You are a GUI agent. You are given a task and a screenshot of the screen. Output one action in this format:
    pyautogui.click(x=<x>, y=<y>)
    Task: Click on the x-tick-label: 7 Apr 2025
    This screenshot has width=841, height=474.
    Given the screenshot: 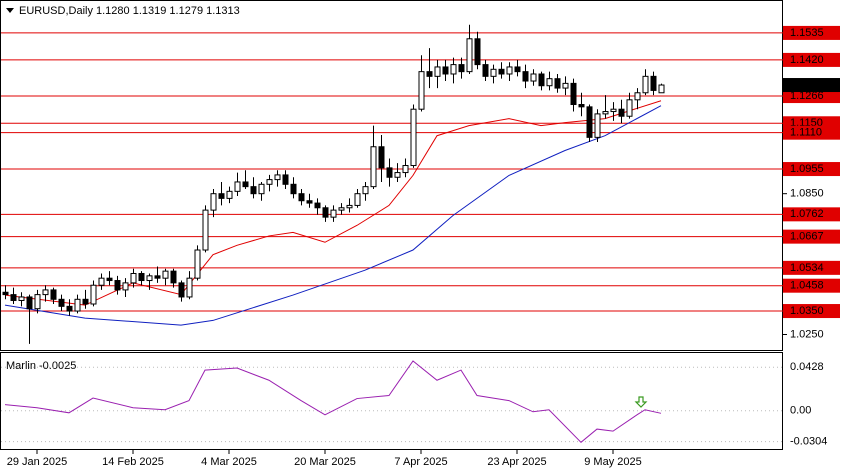 What is the action you would take?
    pyautogui.click(x=420, y=462)
    